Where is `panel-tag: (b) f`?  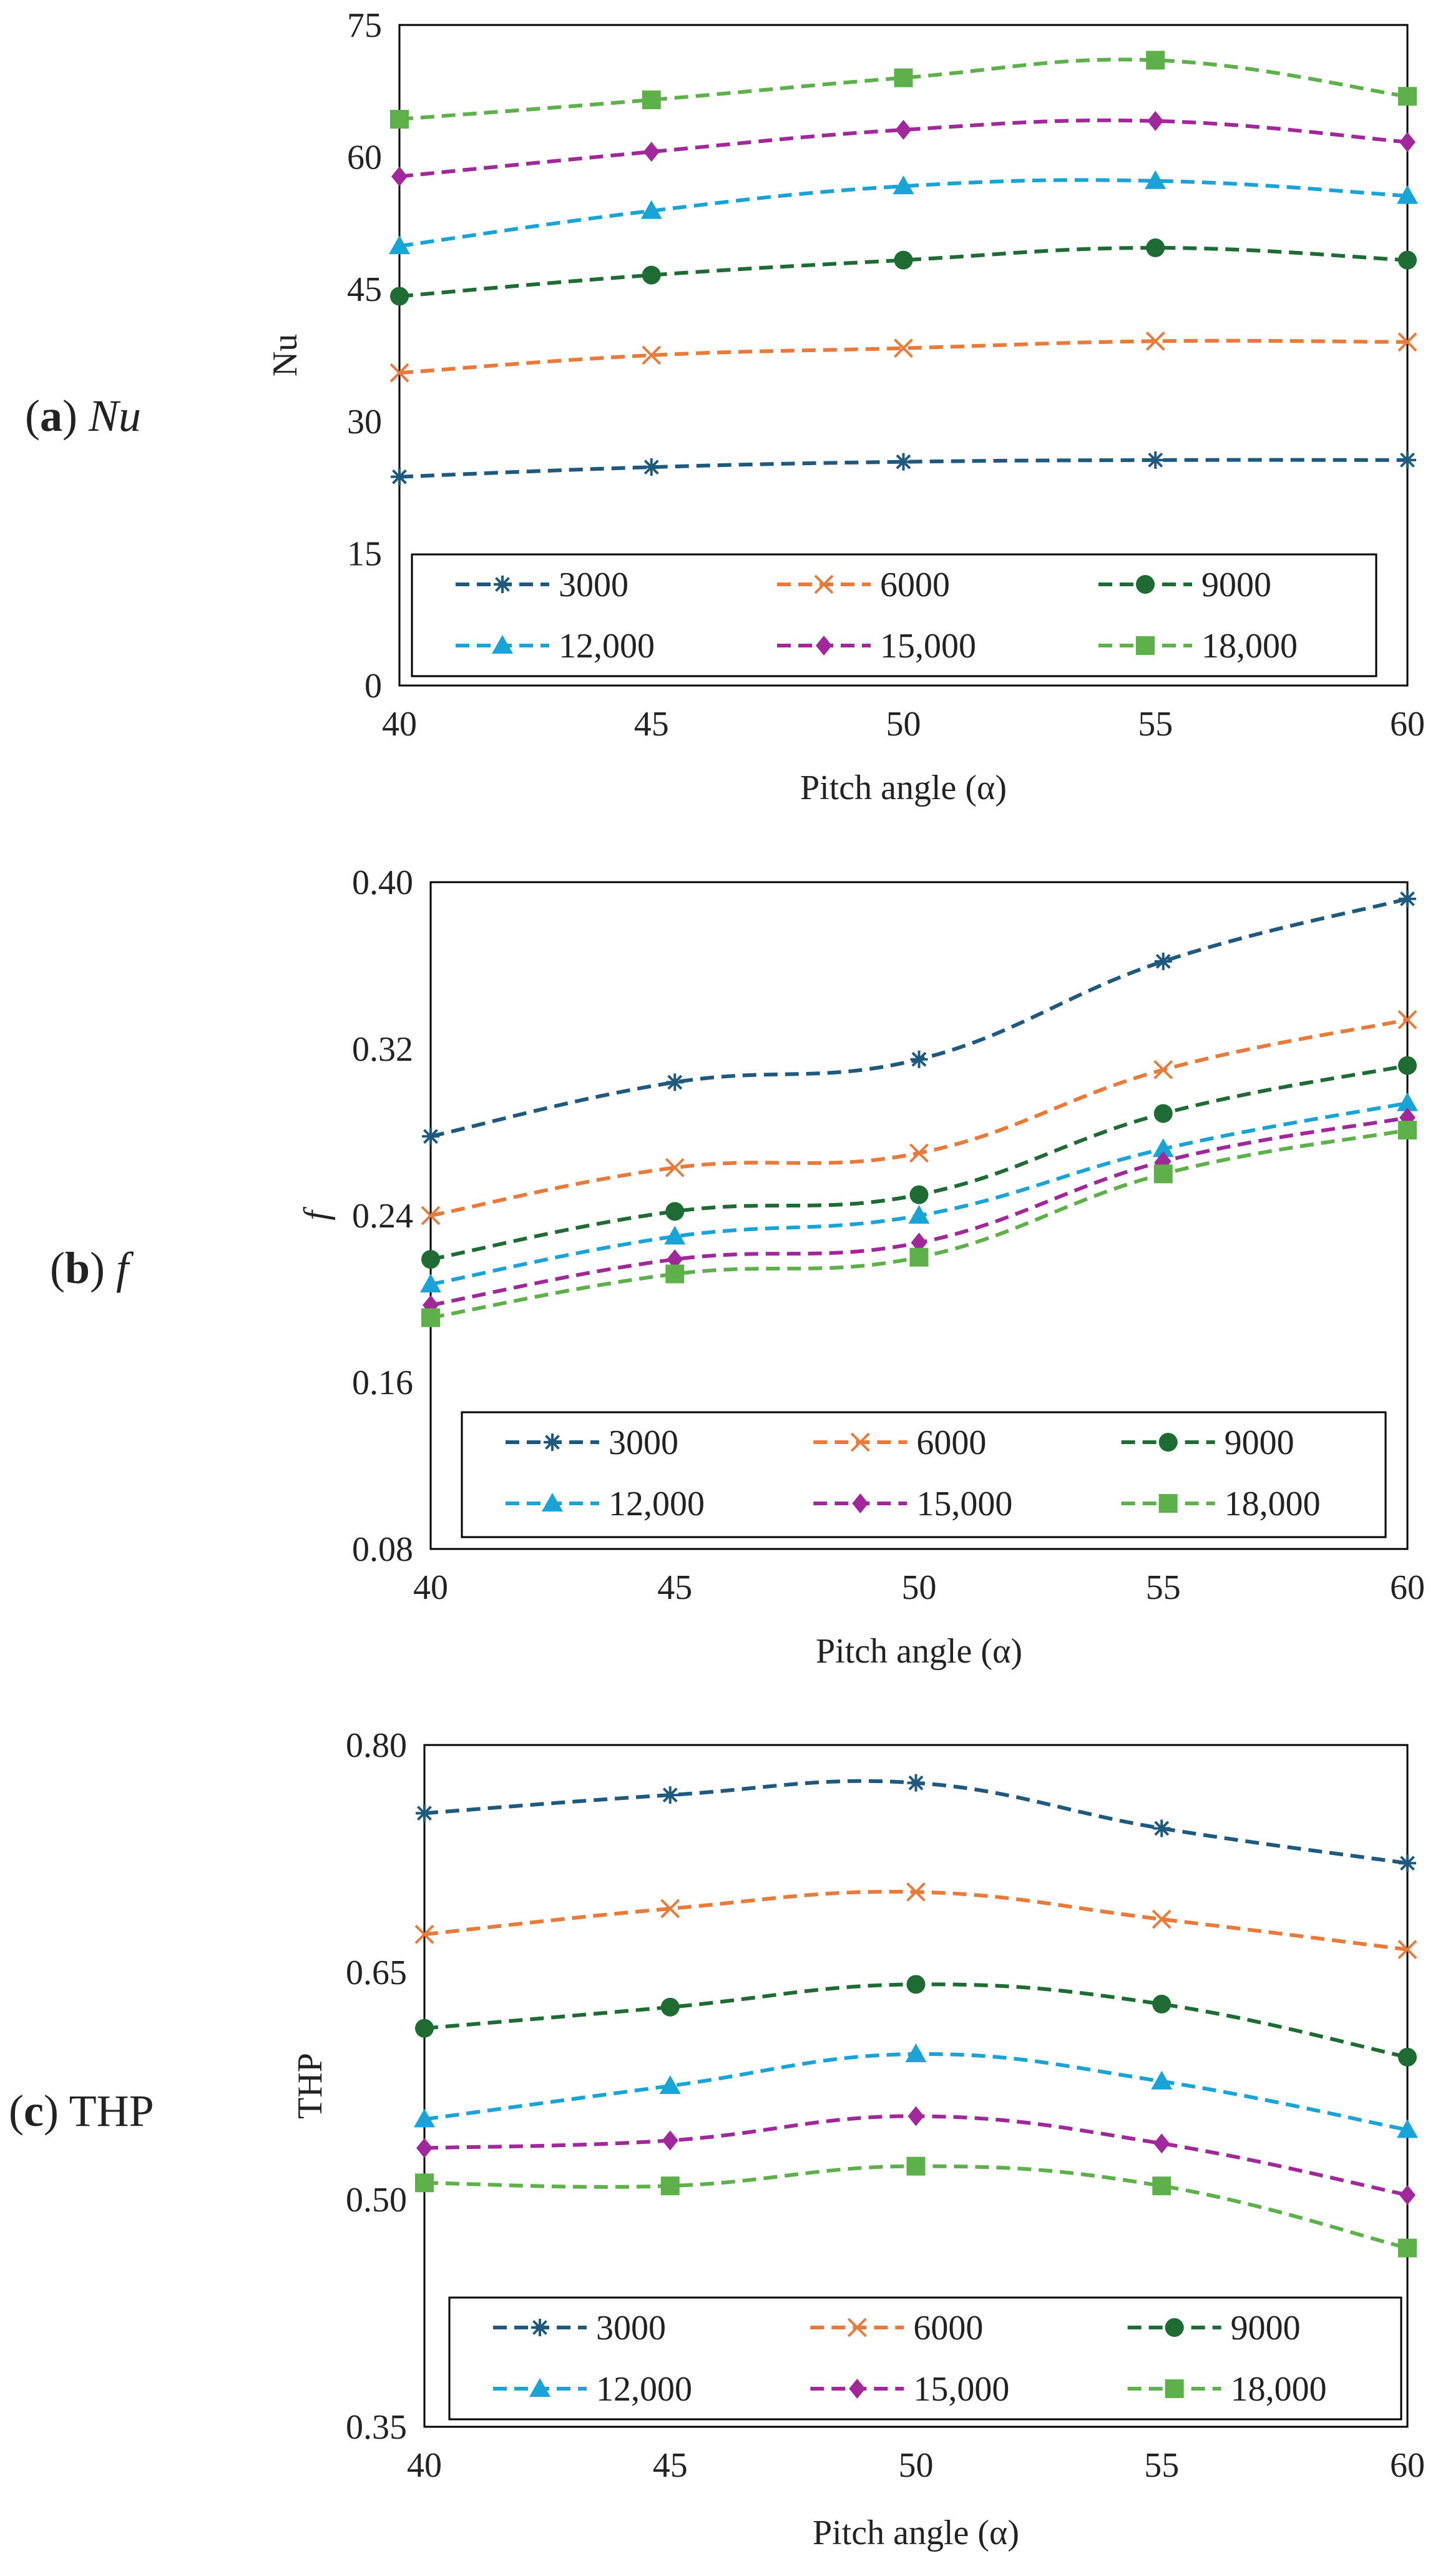
panel-tag: (b) f is located at coordinates (92, 1268).